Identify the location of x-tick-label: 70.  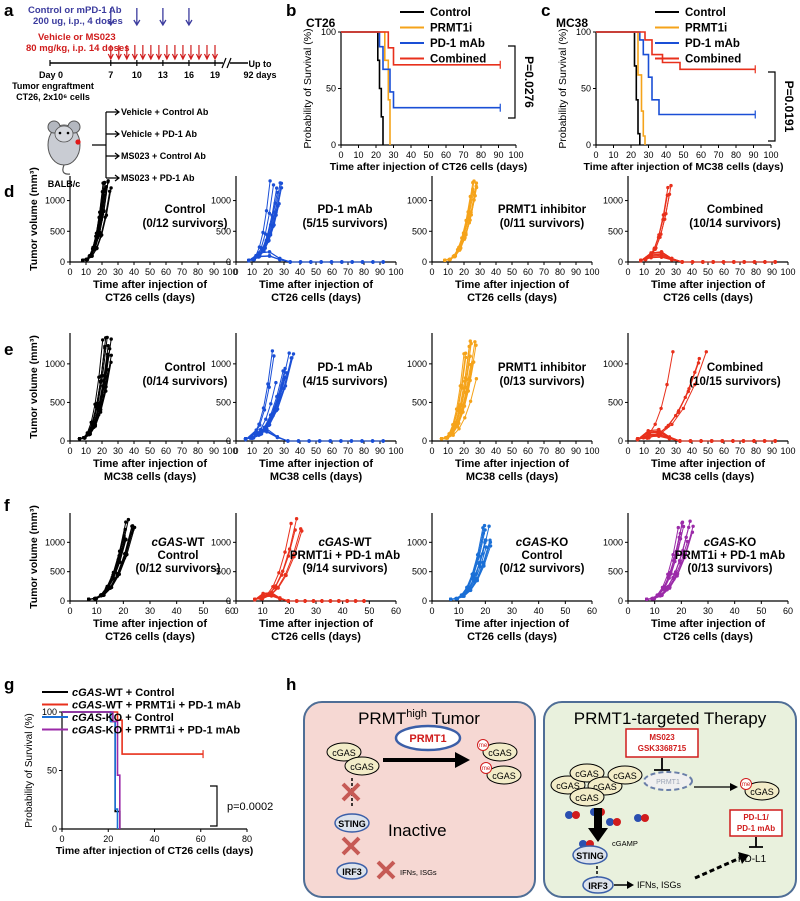
(182, 451).